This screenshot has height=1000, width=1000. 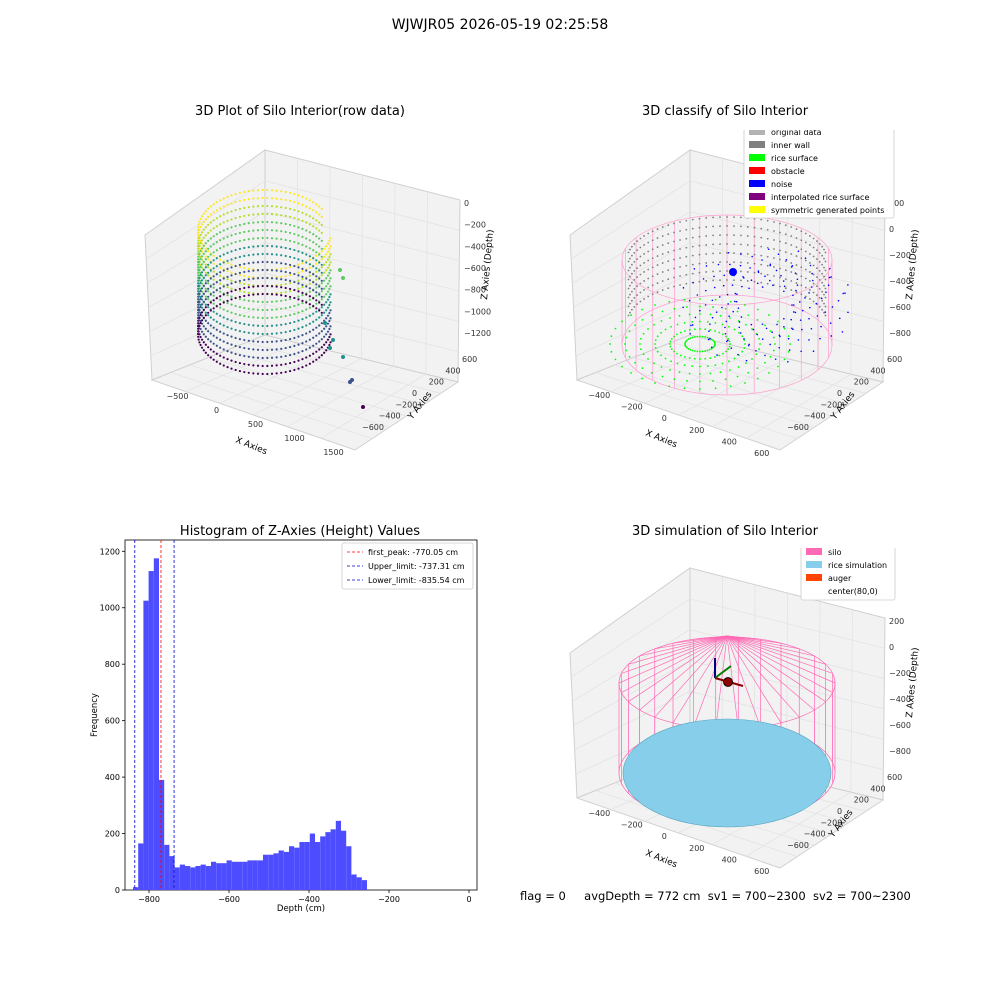 I want to click on p4-y-tick-label: 400, so click(x=877, y=788).